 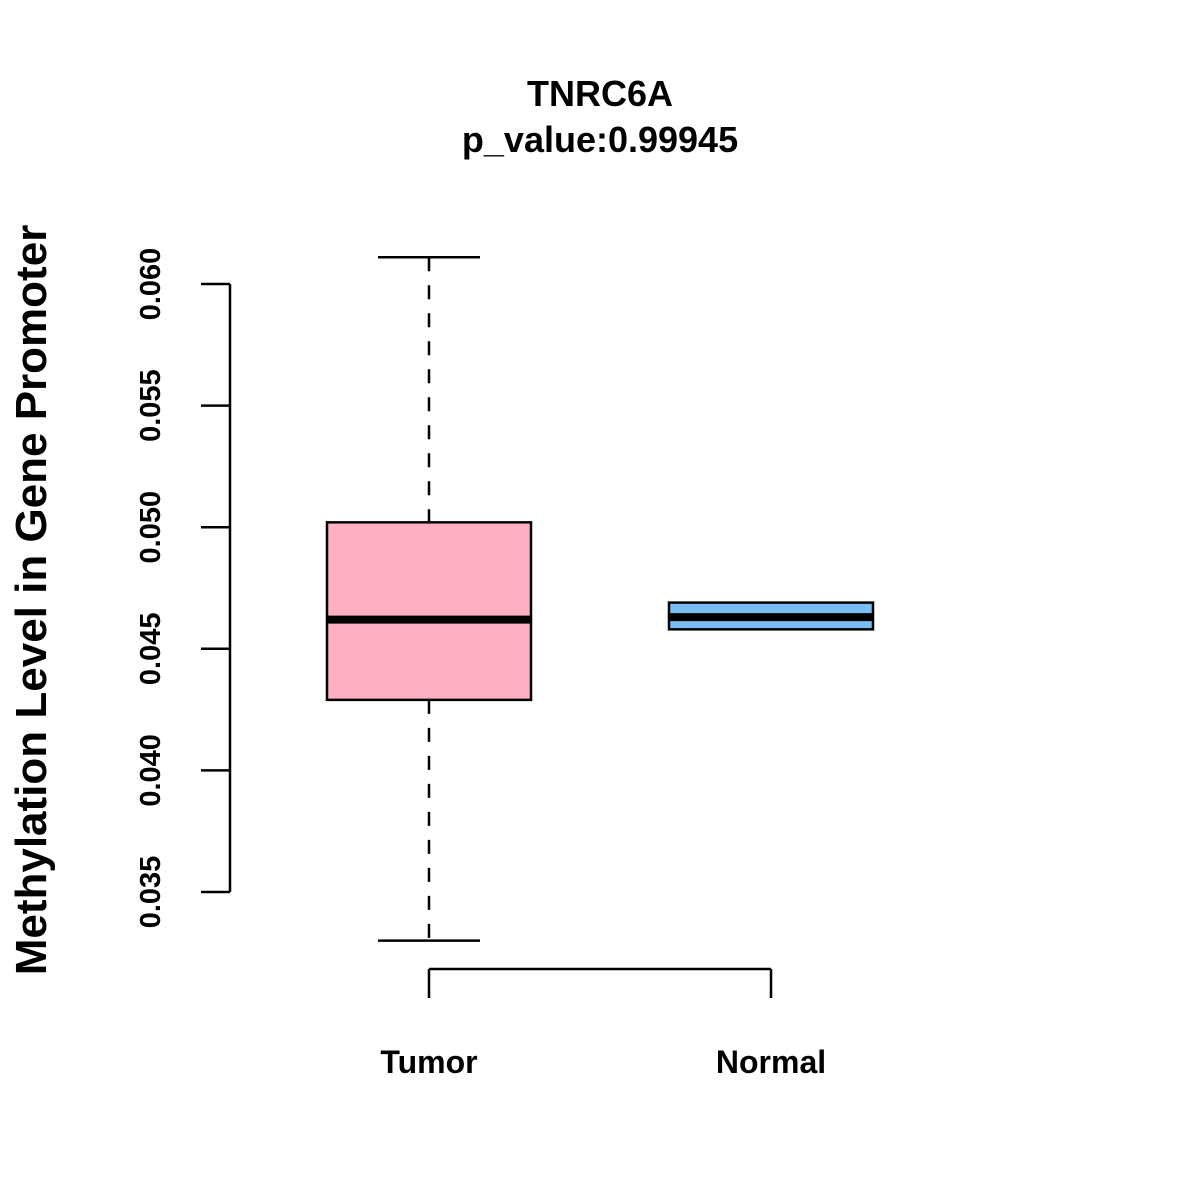 I want to click on y-axis-label: Methylation Level in Gene Promoter, so click(x=31, y=600).